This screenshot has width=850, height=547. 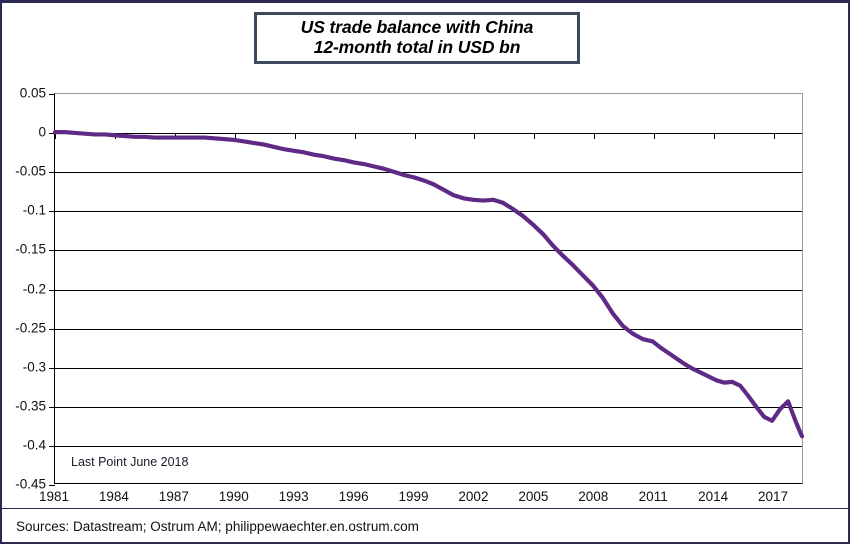 I want to click on x-axis-label: 1984, so click(x=113, y=496).